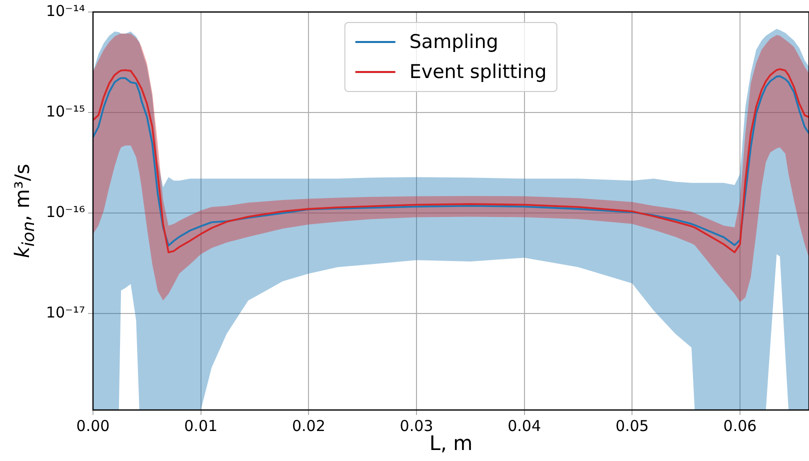  What do you see at coordinates (65, 111) in the screenshot?
I see `y-tick-label: 10⁻¹⁵` at bounding box center [65, 111].